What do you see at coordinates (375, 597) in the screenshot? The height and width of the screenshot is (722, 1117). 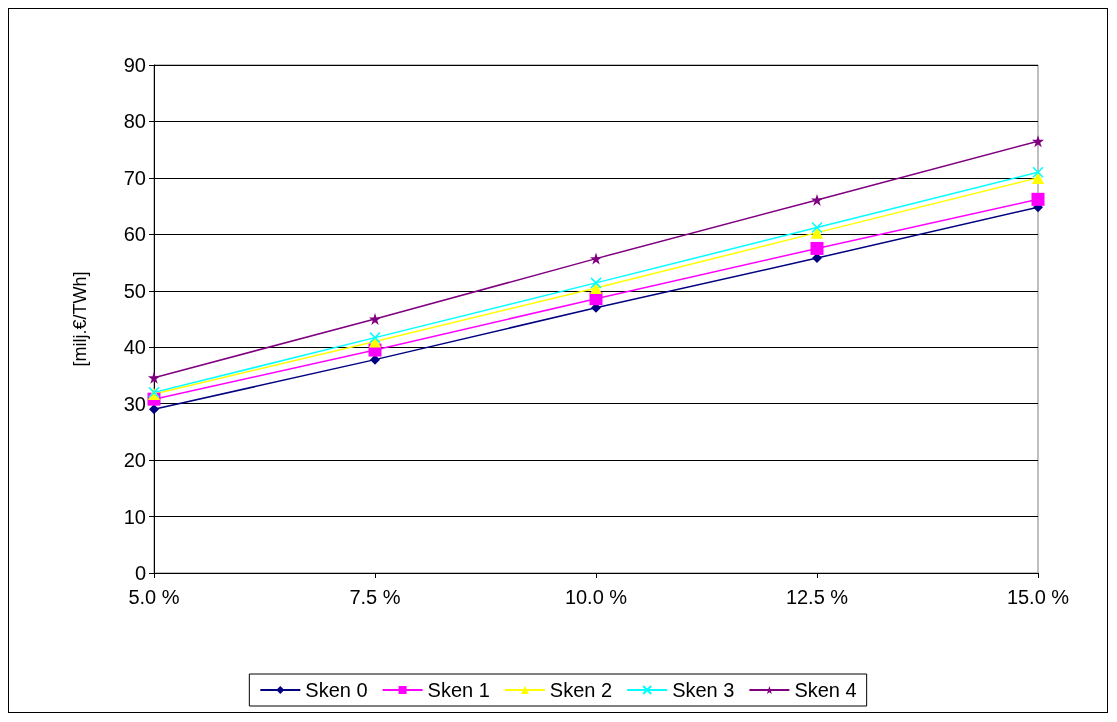 I see `x-tick-label: 7.5 %` at bounding box center [375, 597].